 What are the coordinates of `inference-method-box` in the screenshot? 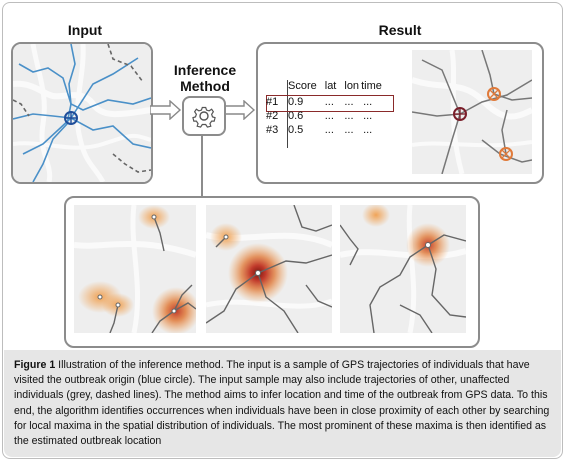 It's located at (204, 116).